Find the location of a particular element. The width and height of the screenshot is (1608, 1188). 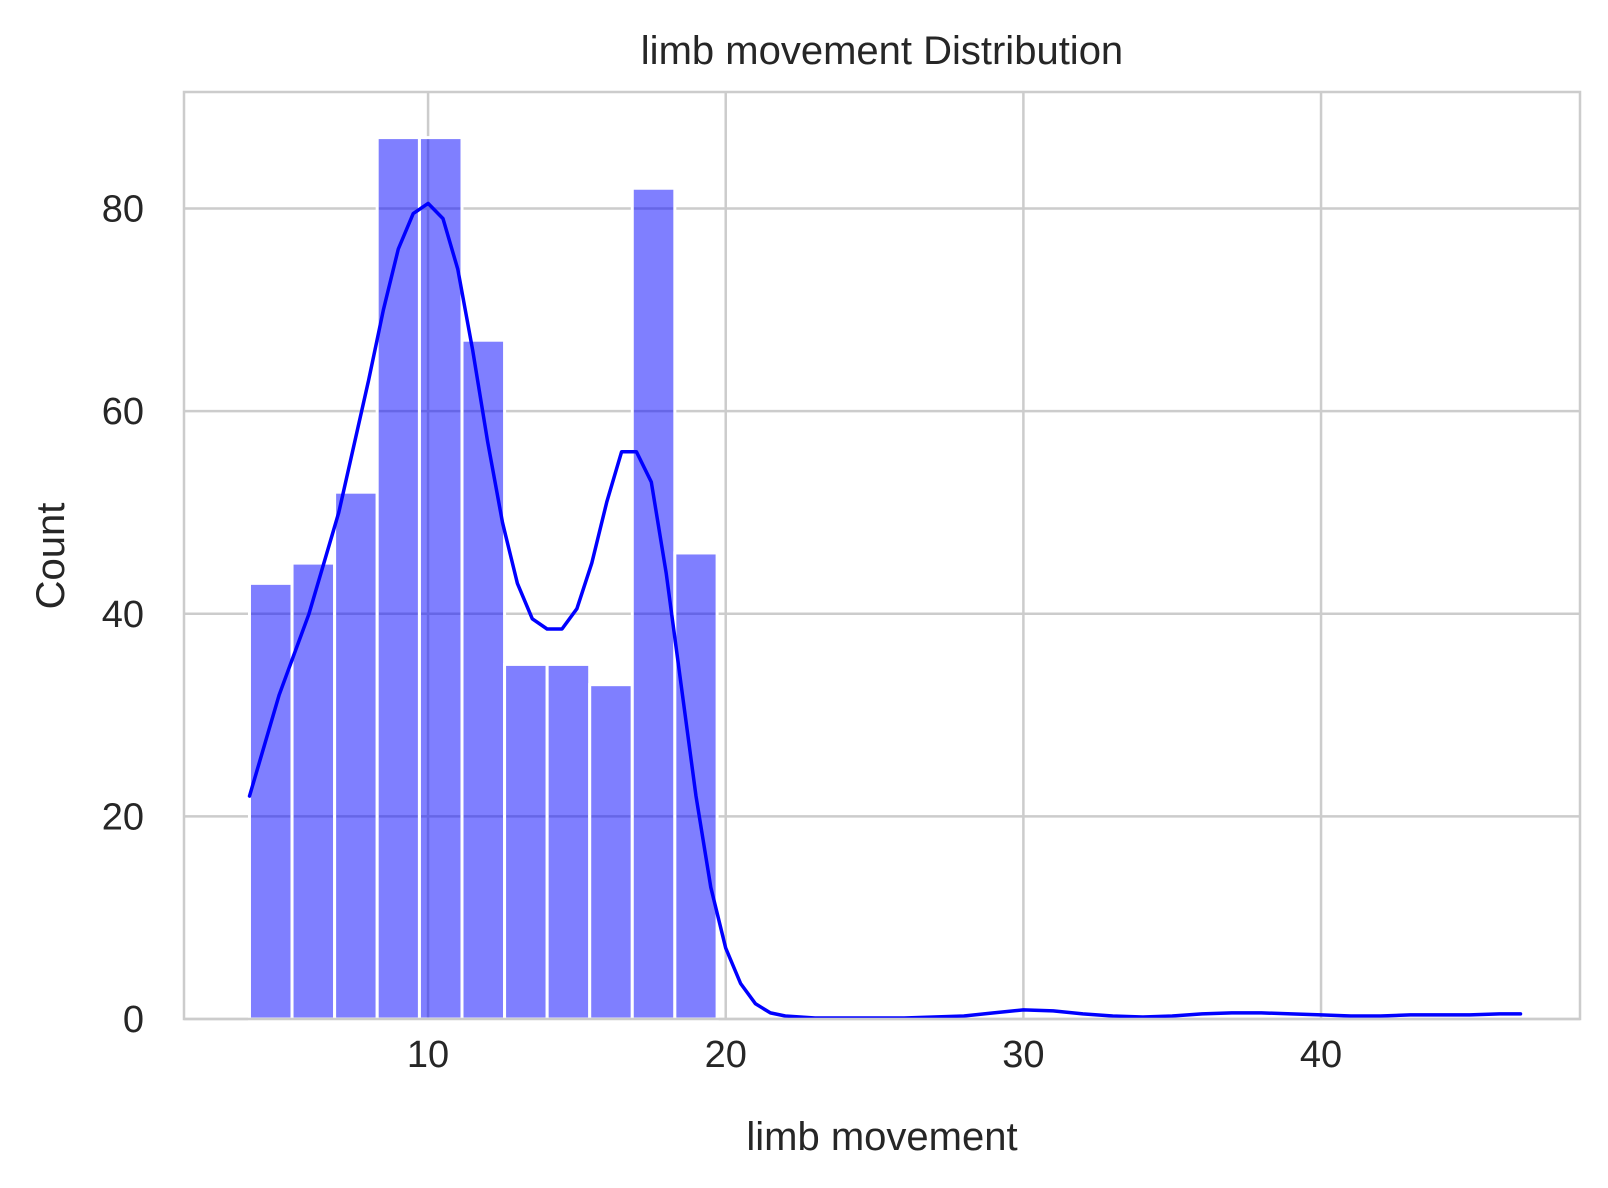

y-tick-label: 20 is located at coordinates (123, 817).